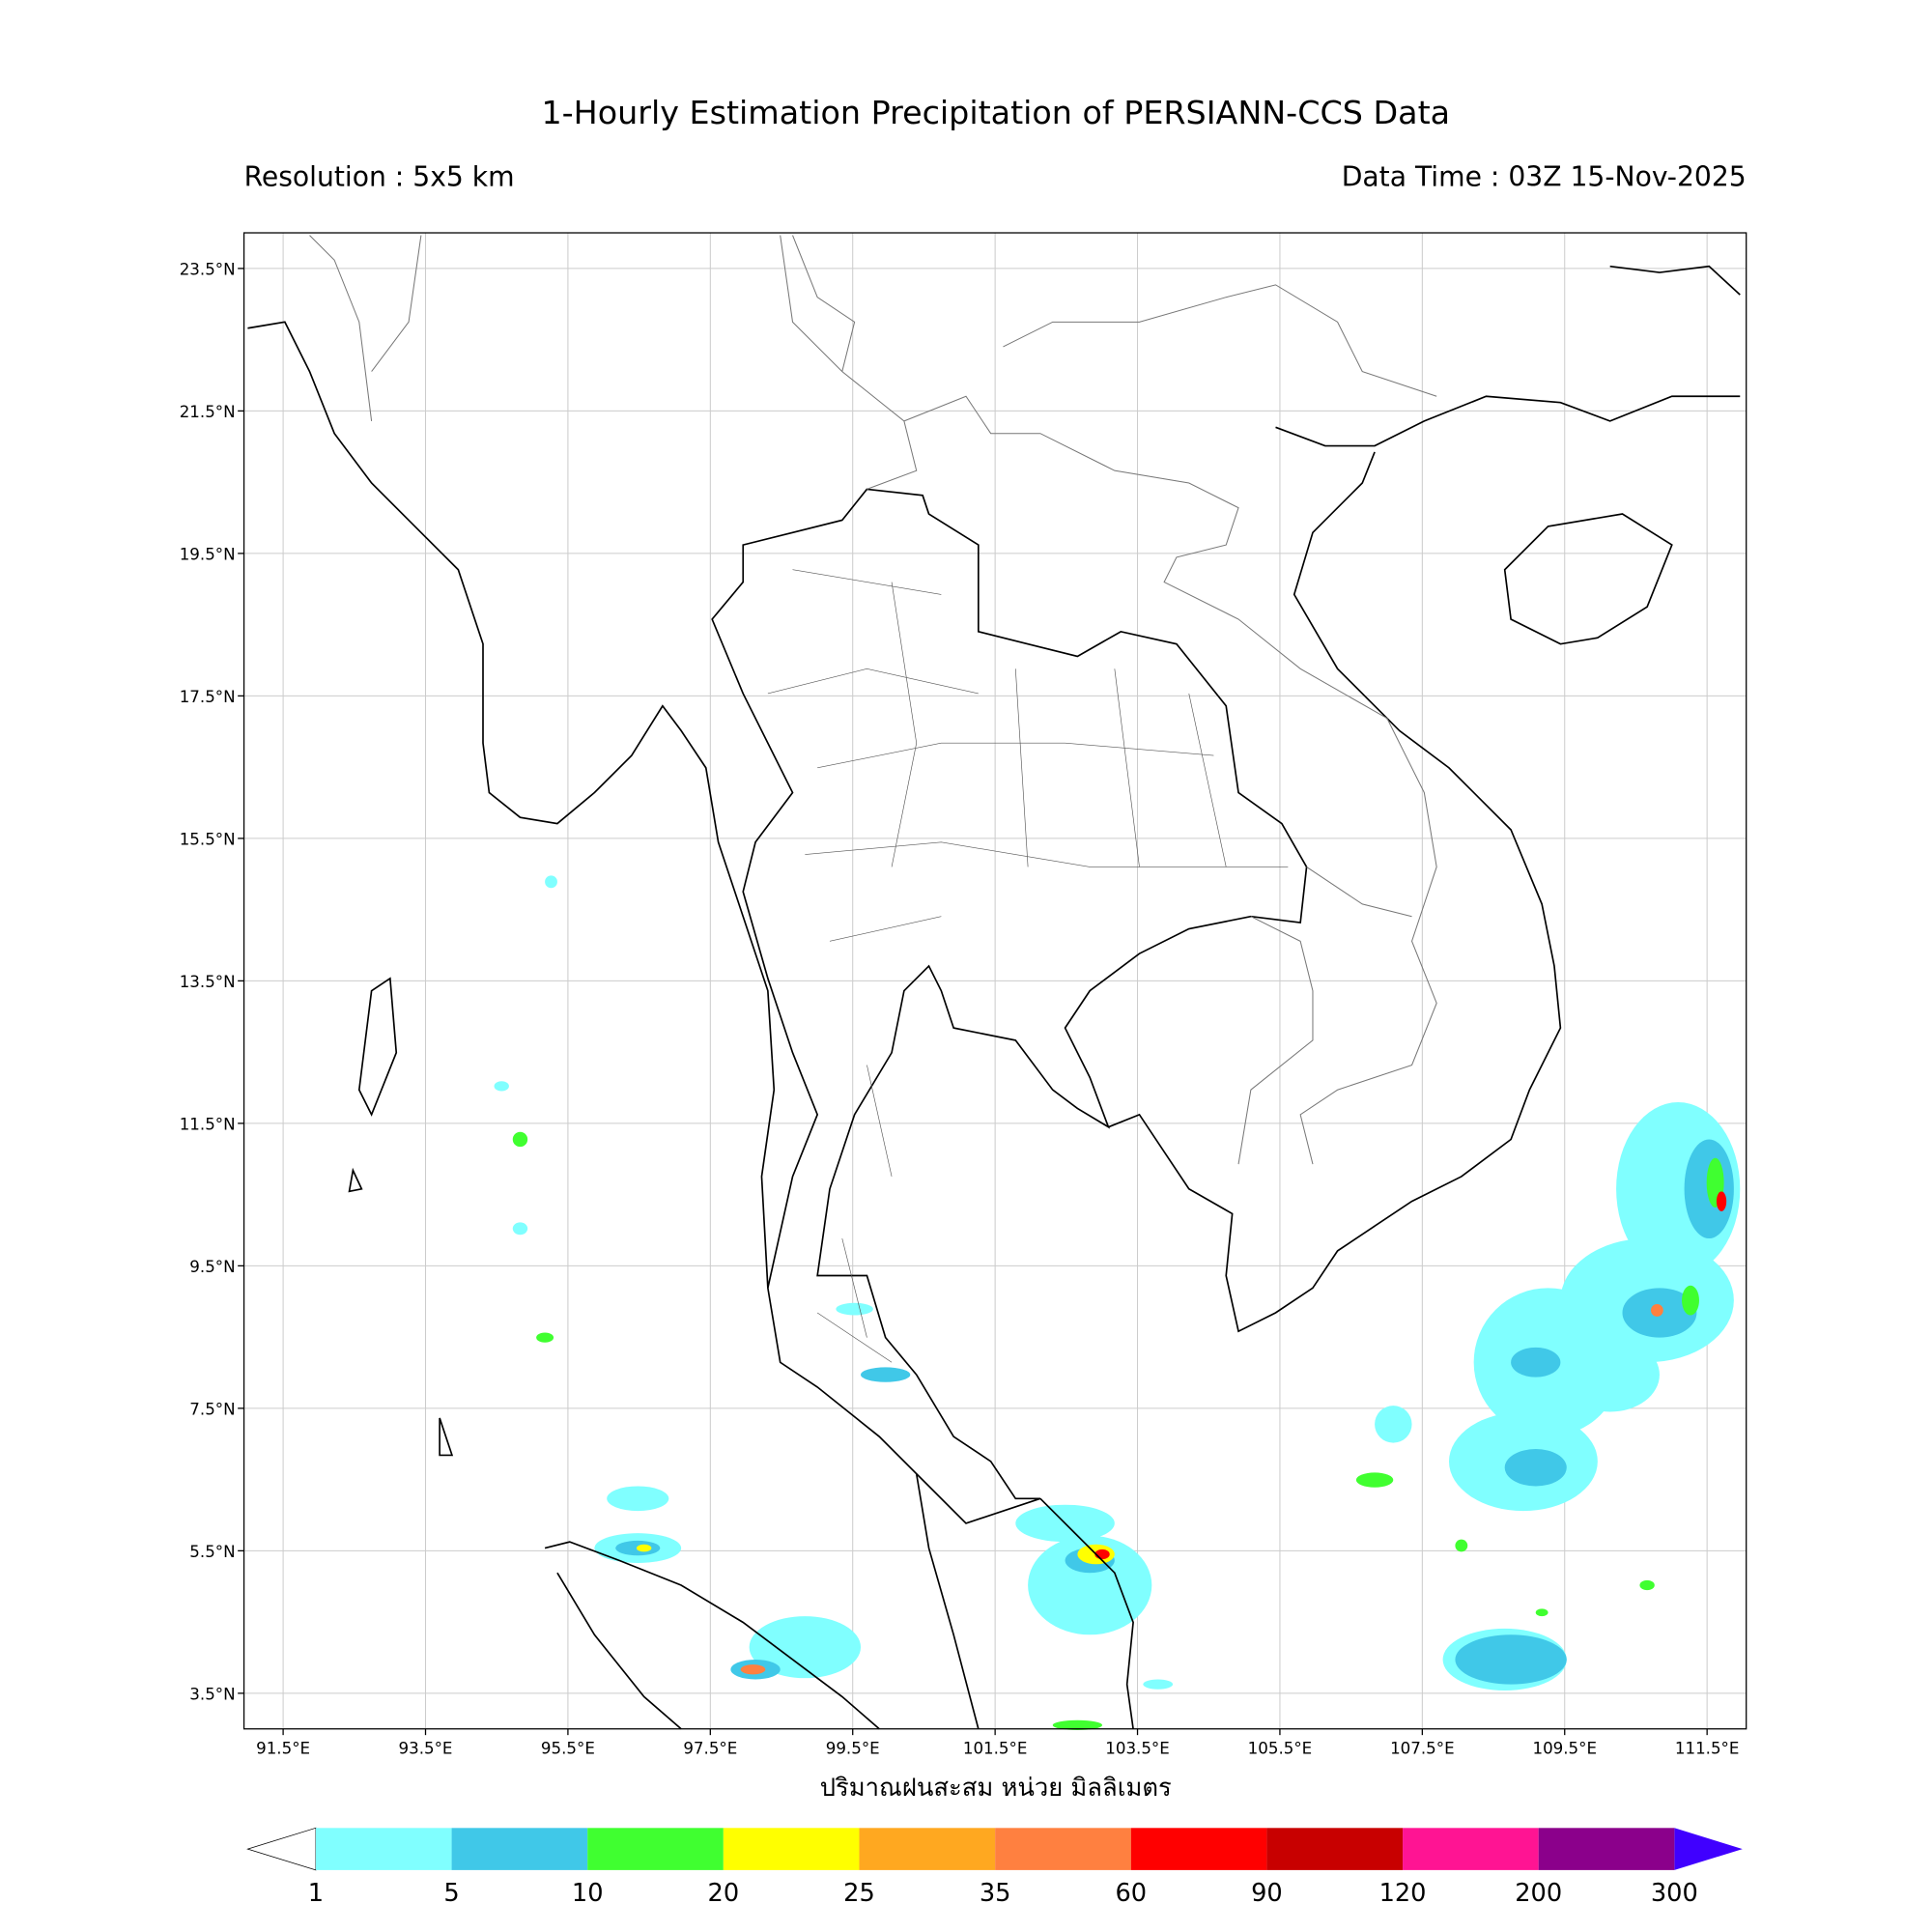  What do you see at coordinates (316, 1893) in the screenshot?
I see `colorbar-label: 1` at bounding box center [316, 1893].